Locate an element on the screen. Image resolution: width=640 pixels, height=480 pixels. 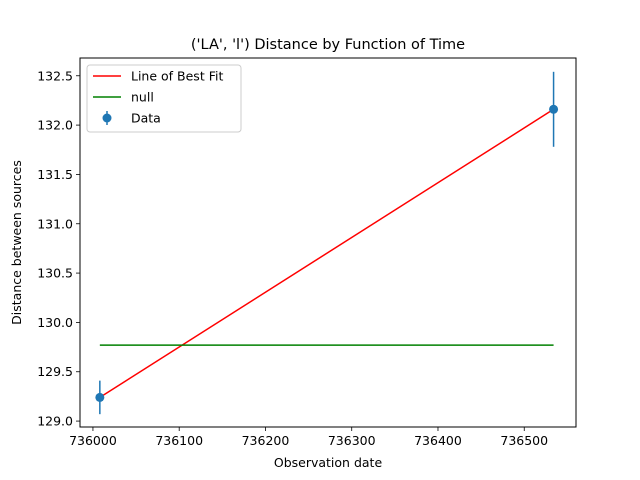
legend-label-best-fit: Line of Best Fit is located at coordinates (177, 76).